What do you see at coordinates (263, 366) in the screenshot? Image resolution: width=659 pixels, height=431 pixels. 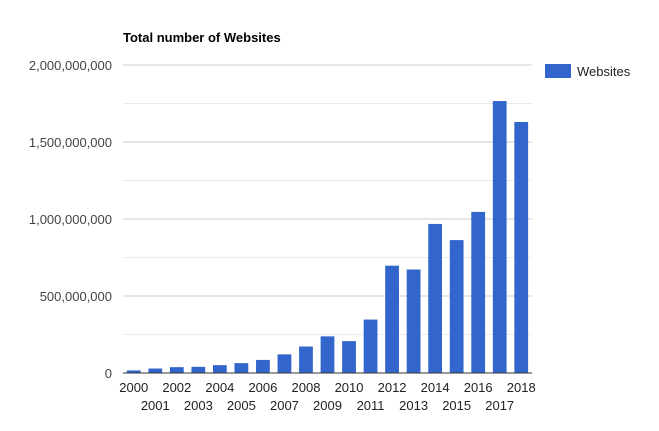 I see `bar-2006` at bounding box center [263, 366].